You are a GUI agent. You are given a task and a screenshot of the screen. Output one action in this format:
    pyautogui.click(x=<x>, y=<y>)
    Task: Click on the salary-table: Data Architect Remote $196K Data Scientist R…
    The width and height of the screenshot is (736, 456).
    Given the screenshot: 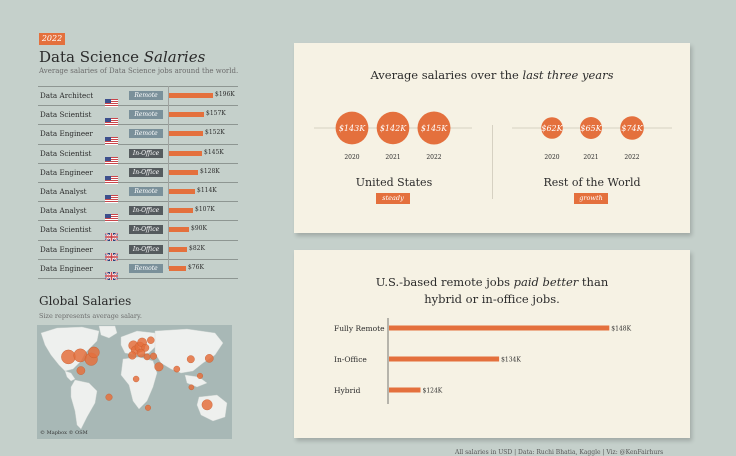 What is the action you would take?
    pyautogui.click(x=138, y=183)
    